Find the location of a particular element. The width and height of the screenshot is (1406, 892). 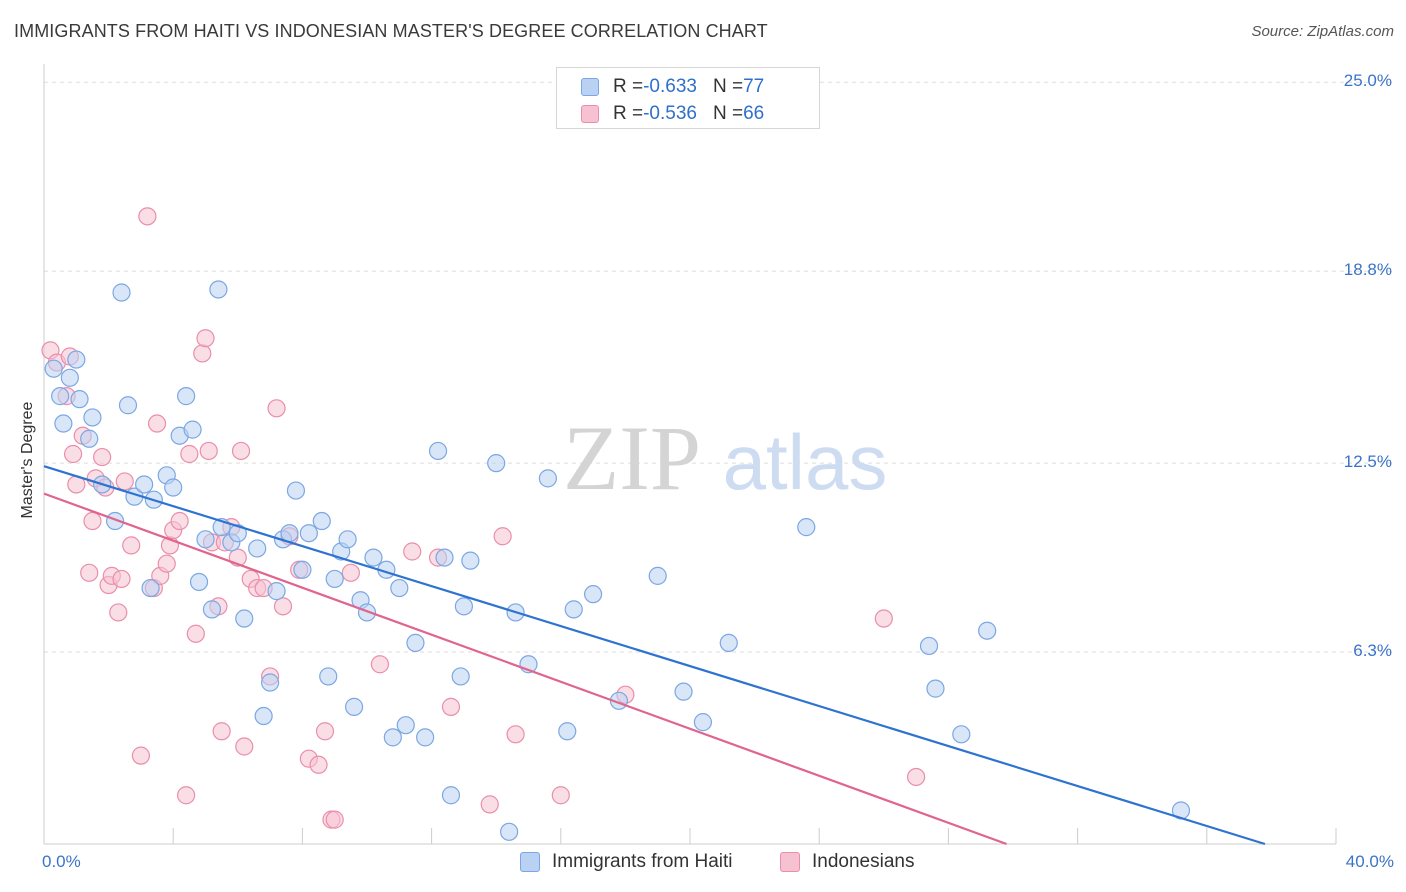

legend-row-haiti: R = -0.633 N = 77 is located at coordinates (672, 87).